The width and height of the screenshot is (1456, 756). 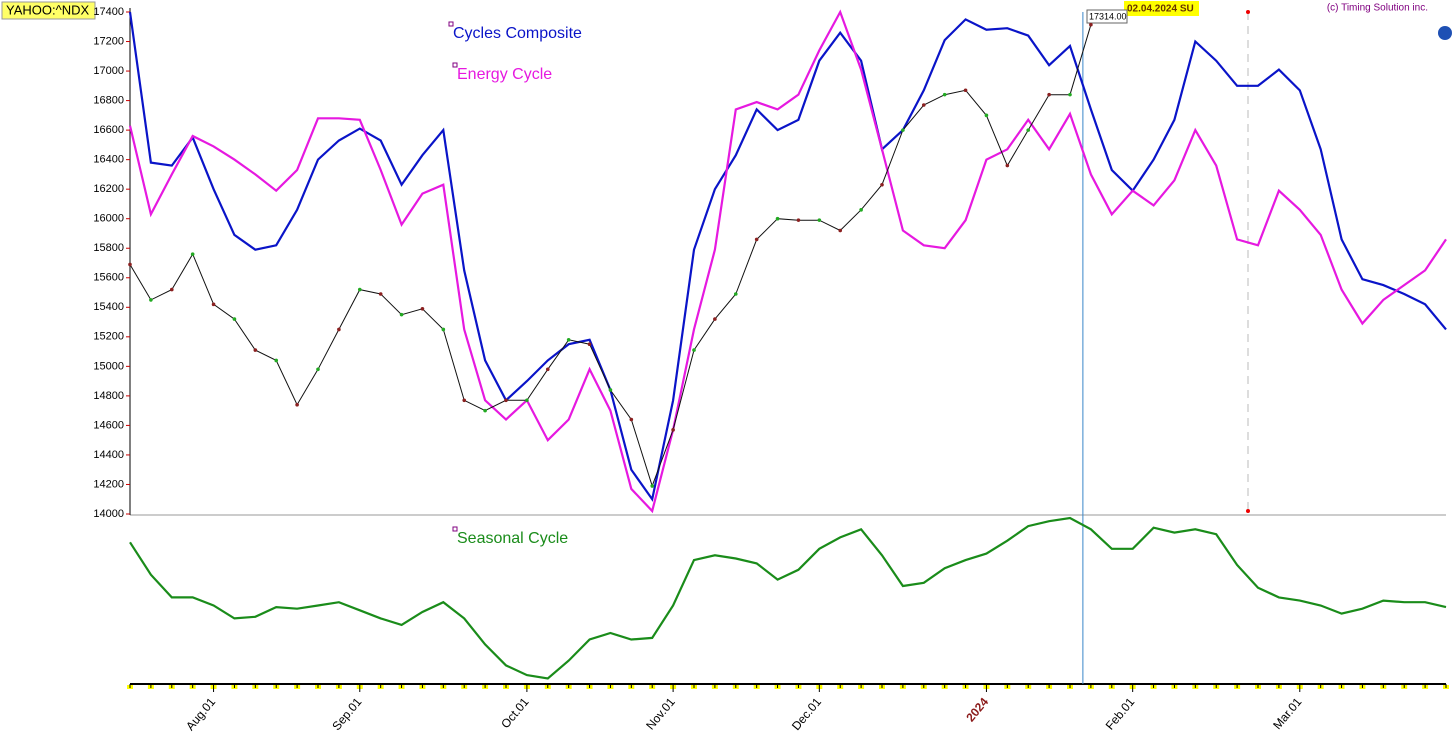 I want to click on chart-title: YAHOO:^NDX, so click(x=47, y=9).